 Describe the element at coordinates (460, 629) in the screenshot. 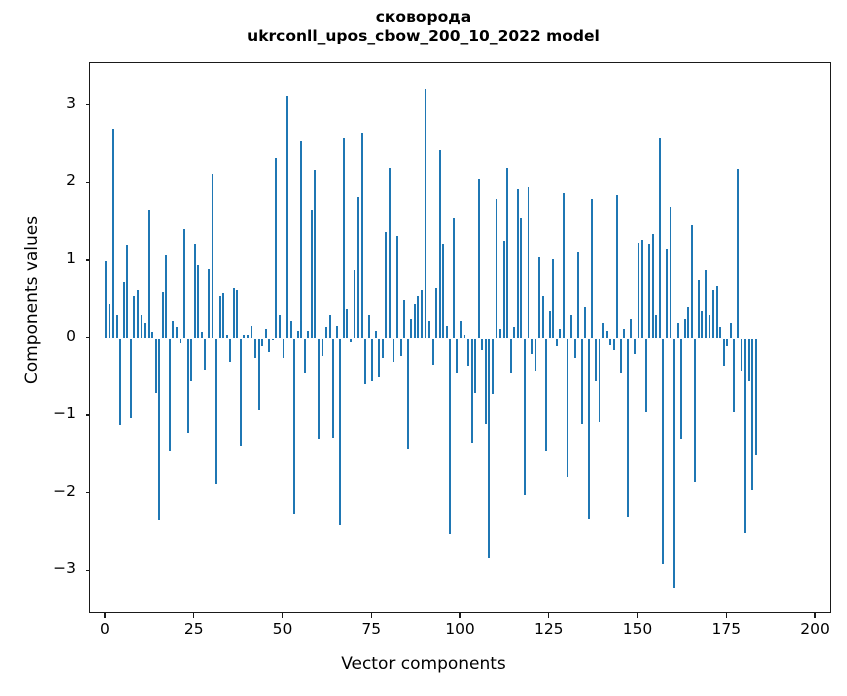

I see `x-tick-label: 100` at that location.